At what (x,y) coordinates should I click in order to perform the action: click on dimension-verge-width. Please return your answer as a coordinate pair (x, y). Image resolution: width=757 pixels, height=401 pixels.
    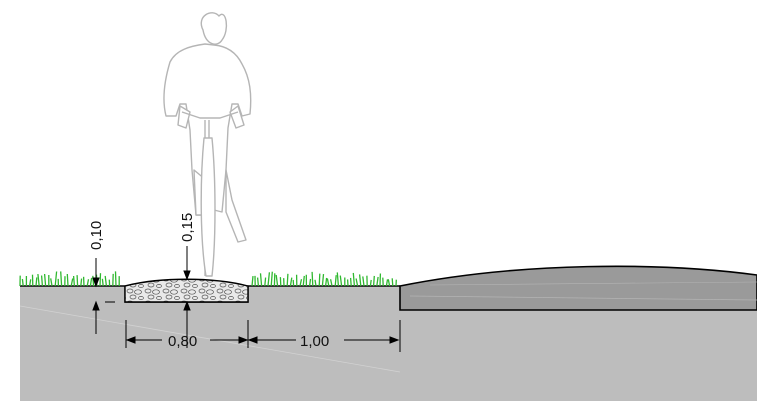
    Looking at the image, I should click on (324, 336).